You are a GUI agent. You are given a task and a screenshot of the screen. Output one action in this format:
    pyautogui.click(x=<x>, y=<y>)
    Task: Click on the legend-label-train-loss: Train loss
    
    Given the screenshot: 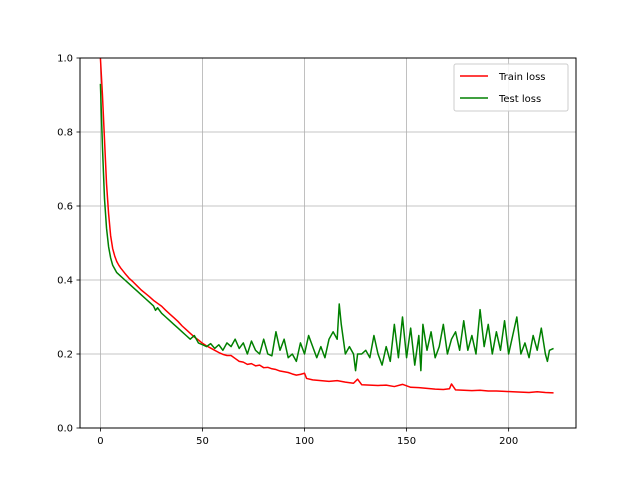 What is the action you would take?
    pyautogui.click(x=522, y=77)
    